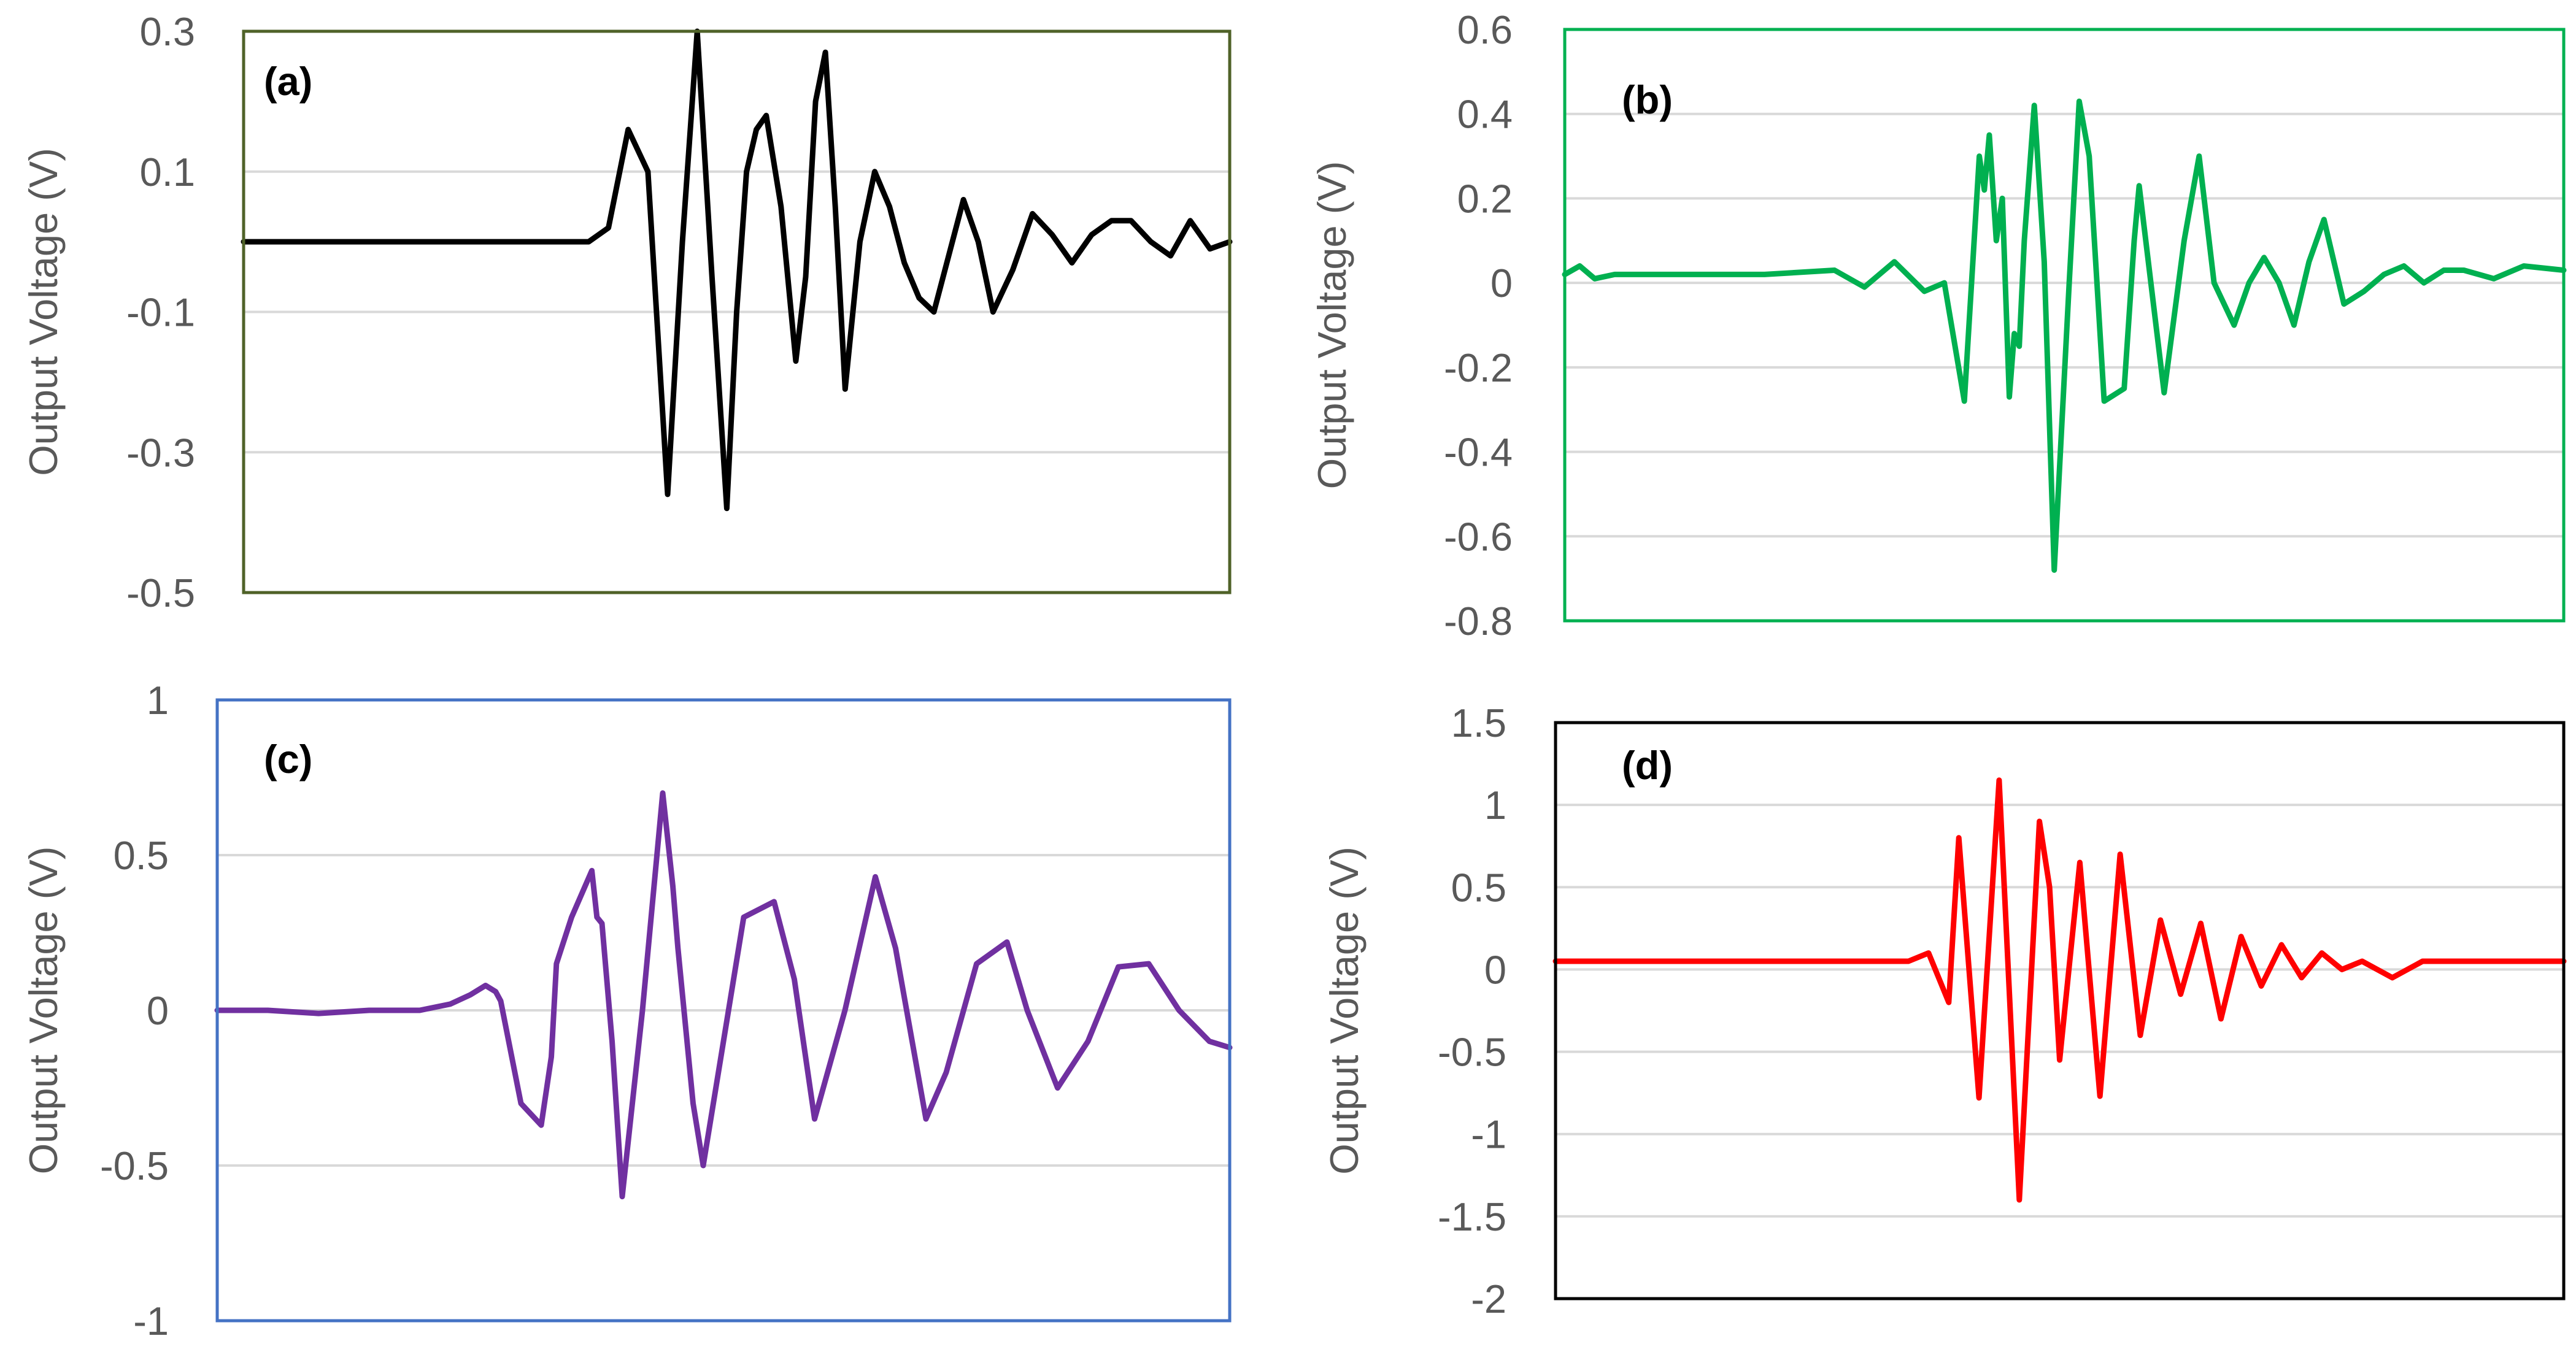  I want to click on y-tick-label: -2, so click(1488, 1299).